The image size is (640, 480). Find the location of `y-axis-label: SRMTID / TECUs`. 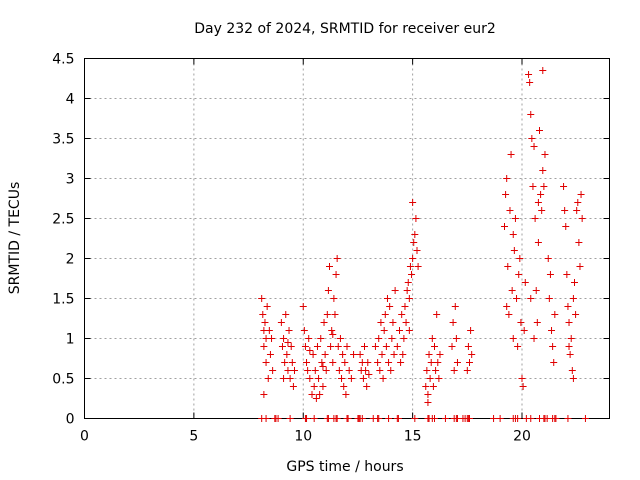

y-axis-label: SRMTID / TECUs is located at coordinates (15, 238).